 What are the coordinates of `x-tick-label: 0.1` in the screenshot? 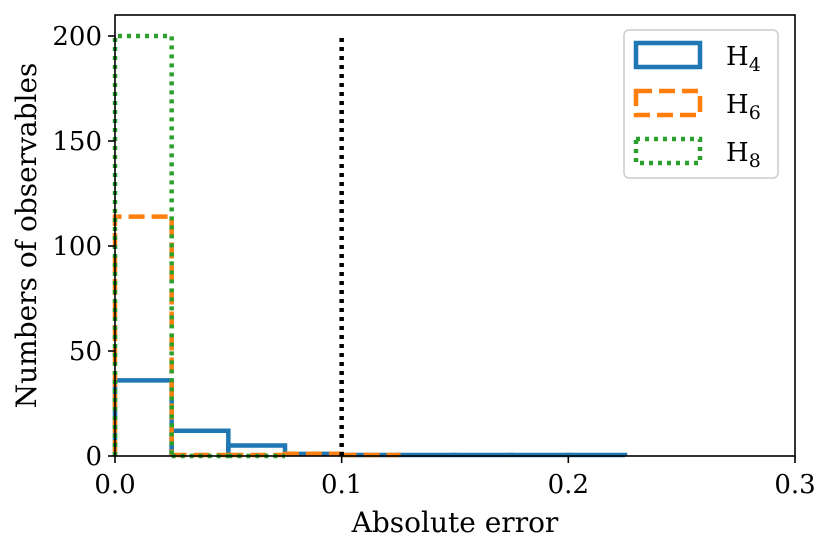 It's located at (341, 485).